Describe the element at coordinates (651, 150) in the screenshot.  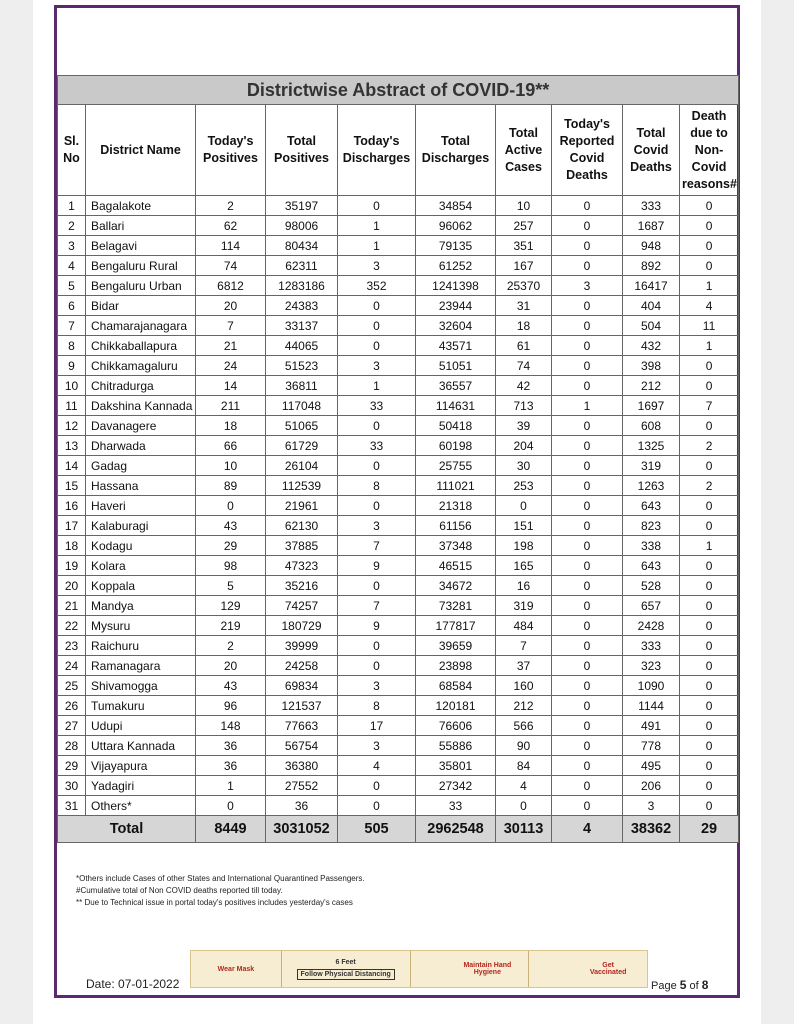
I see `header-cell: Total Covid Deaths` at that location.